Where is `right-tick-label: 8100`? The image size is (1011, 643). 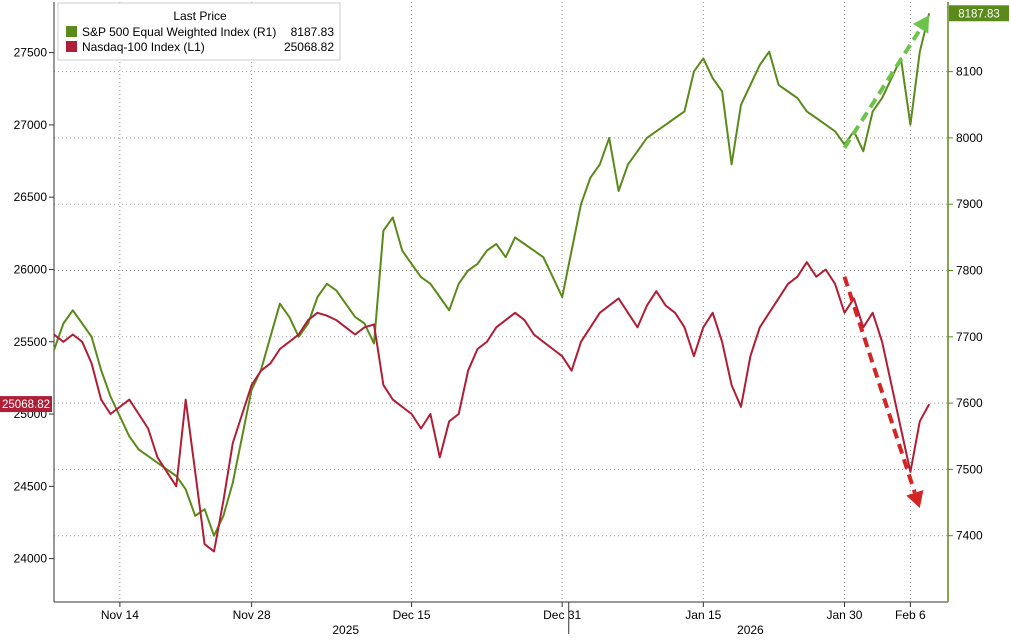 right-tick-label: 8100 is located at coordinates (969, 72).